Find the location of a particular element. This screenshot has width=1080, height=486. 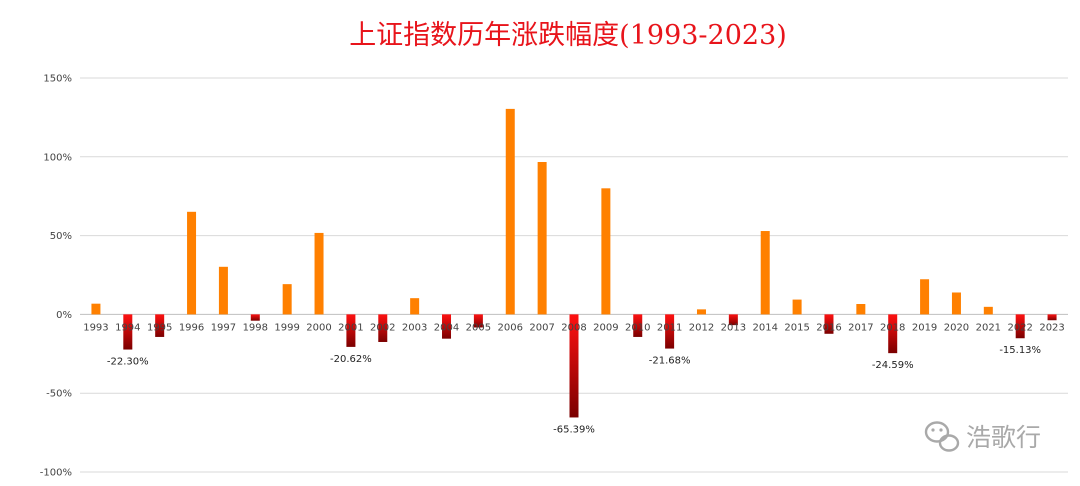

x-tick-label: 2014 is located at coordinates (764, 327).